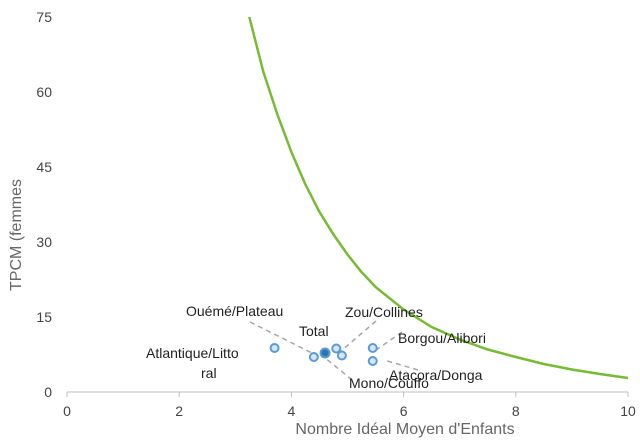 The width and height of the screenshot is (640, 442). What do you see at coordinates (349, 405) in the screenshot?
I see `x-axis-ticks: 0 2 4 6 8 10` at bounding box center [349, 405].